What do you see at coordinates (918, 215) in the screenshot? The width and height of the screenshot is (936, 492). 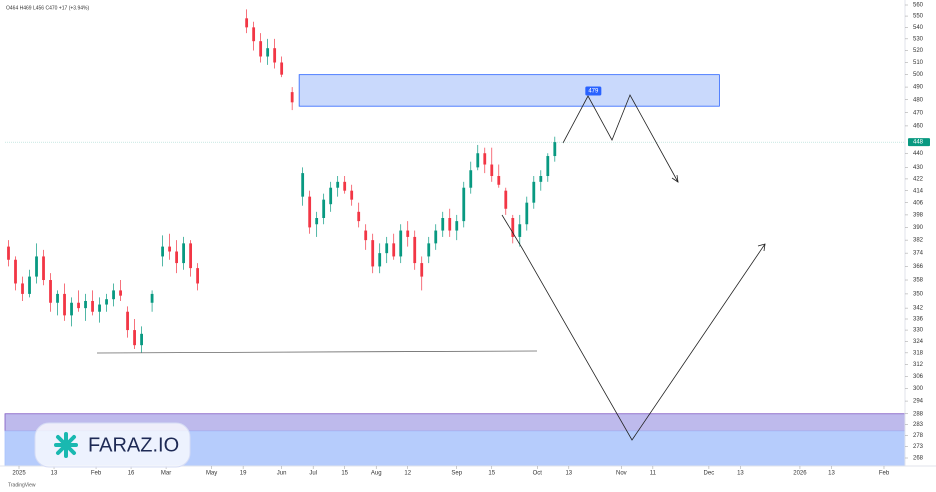 I see `y-tick-label: 398` at bounding box center [918, 215].